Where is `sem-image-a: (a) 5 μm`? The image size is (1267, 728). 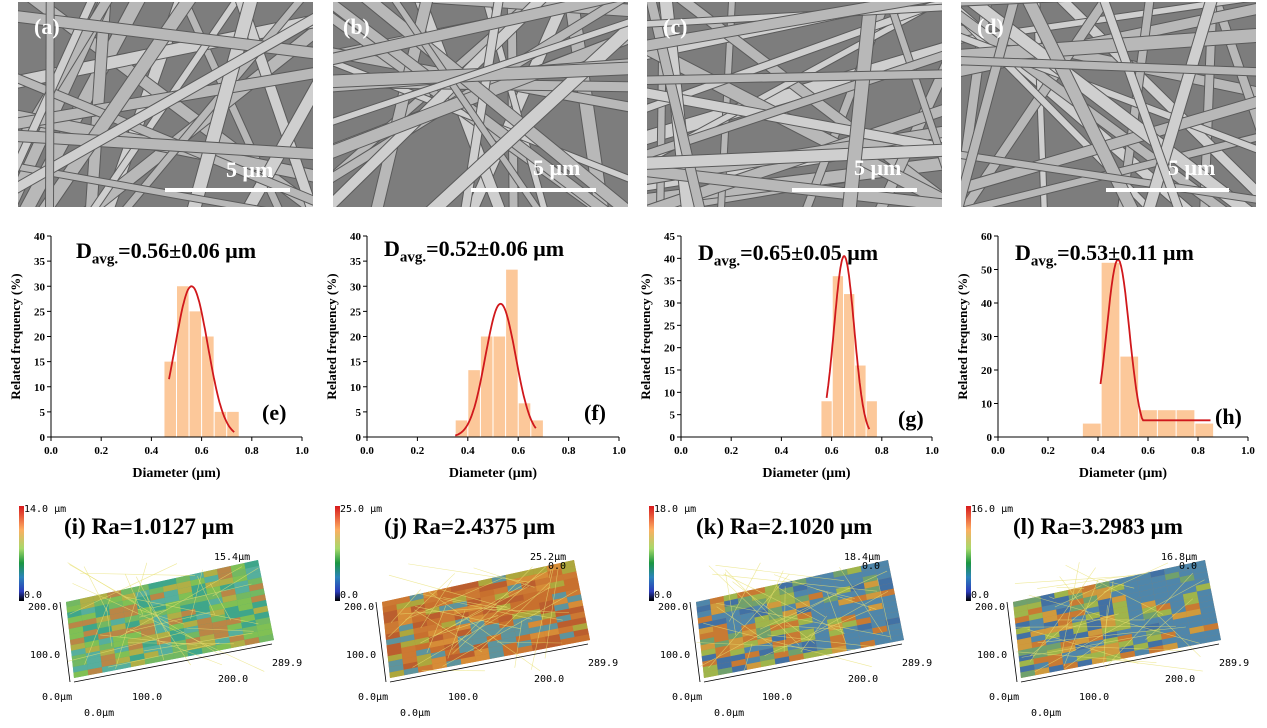
sem-image-a: (a) 5 μm is located at coordinates (165, 104).